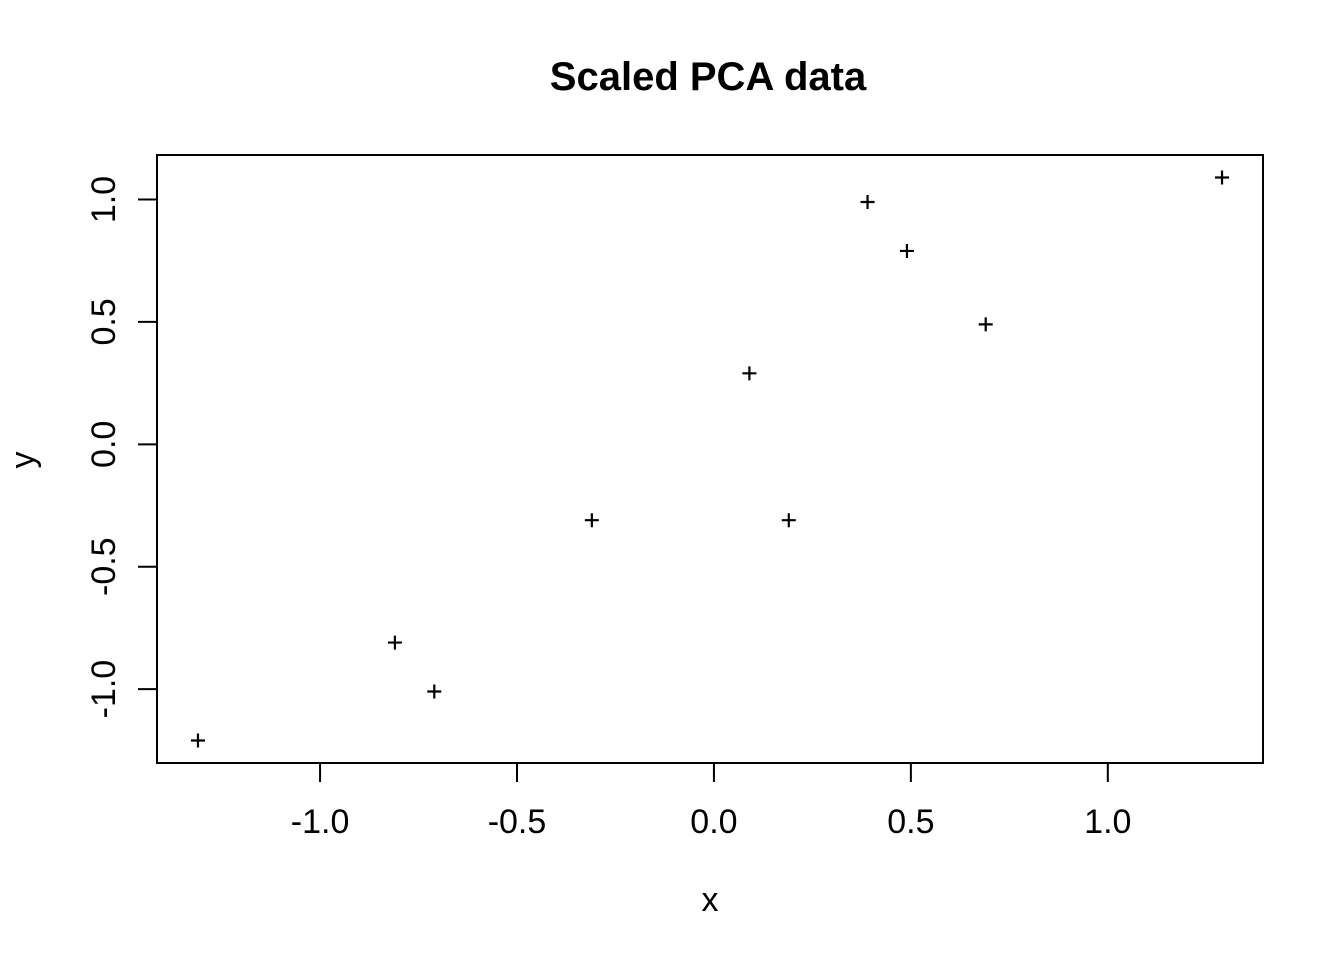 The height and width of the screenshot is (960, 1344). What do you see at coordinates (710, 900) in the screenshot?
I see `x-axis-label: x` at bounding box center [710, 900].